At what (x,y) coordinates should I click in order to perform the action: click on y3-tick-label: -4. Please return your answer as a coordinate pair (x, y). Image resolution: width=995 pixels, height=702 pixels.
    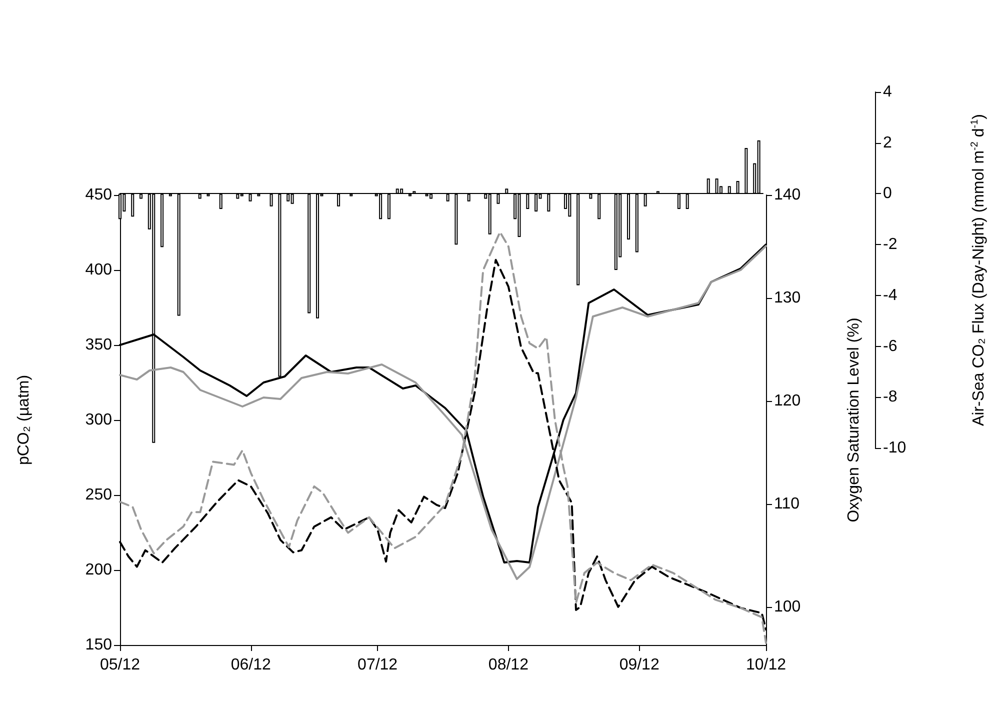
    Looking at the image, I should click on (890, 295).